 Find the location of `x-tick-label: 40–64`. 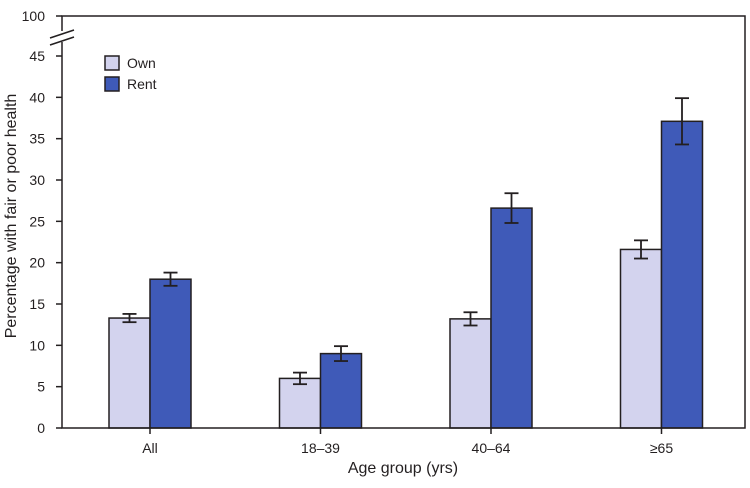

x-tick-label: 40–64 is located at coordinates (491, 448).